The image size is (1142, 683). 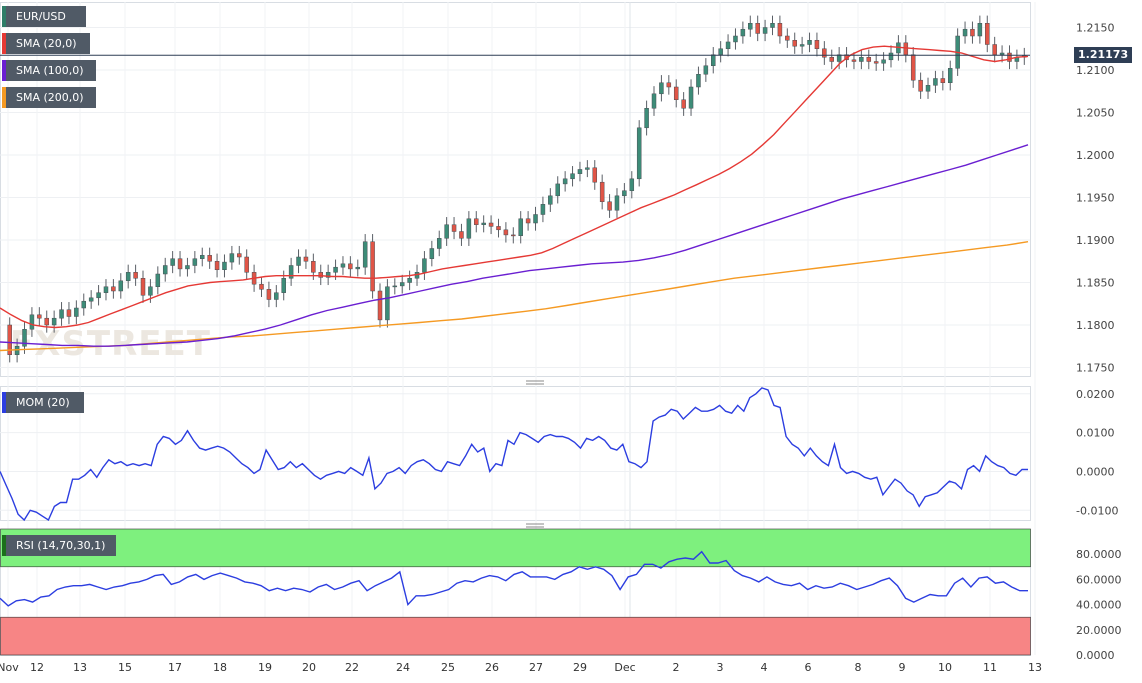 What do you see at coordinates (1095, 155) in the screenshot?
I see `y-tick-label: 1.2000` at bounding box center [1095, 155].